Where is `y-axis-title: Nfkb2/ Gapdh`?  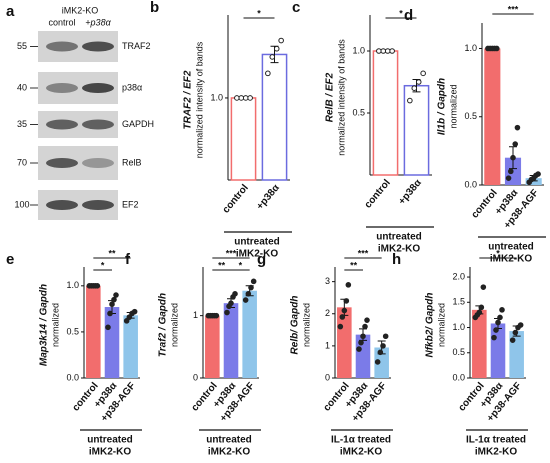 y-axis-title: Nfkb2/ Gapdh is located at coordinates (430, 324).